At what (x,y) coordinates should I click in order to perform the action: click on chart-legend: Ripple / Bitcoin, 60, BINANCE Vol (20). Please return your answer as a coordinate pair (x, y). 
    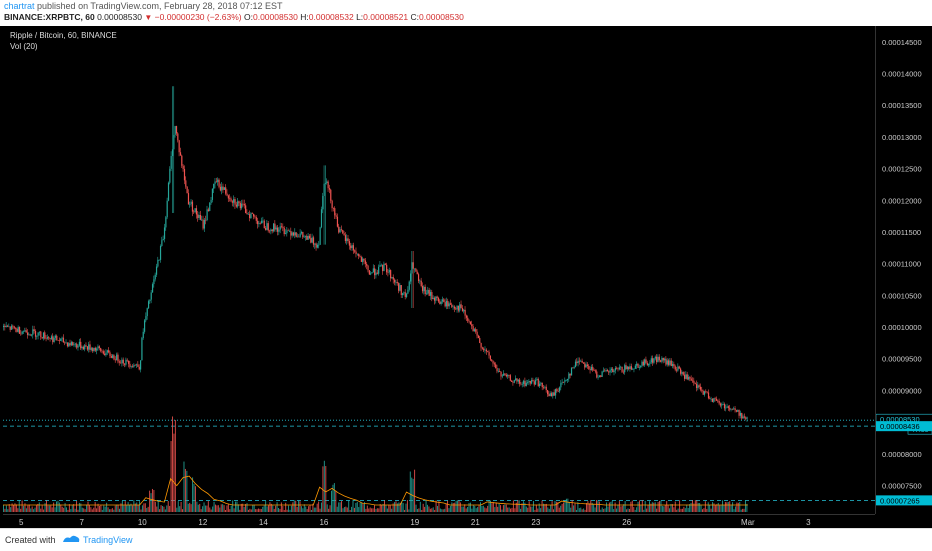
    Looking at the image, I should click on (63, 41).